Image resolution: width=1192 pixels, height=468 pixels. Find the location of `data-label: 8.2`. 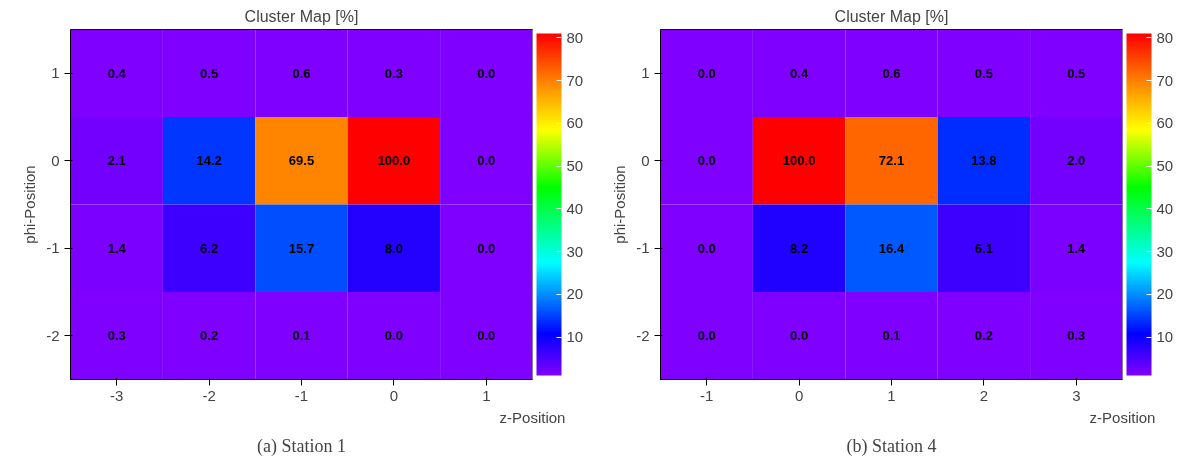

data-label: 8.2 is located at coordinates (799, 248).